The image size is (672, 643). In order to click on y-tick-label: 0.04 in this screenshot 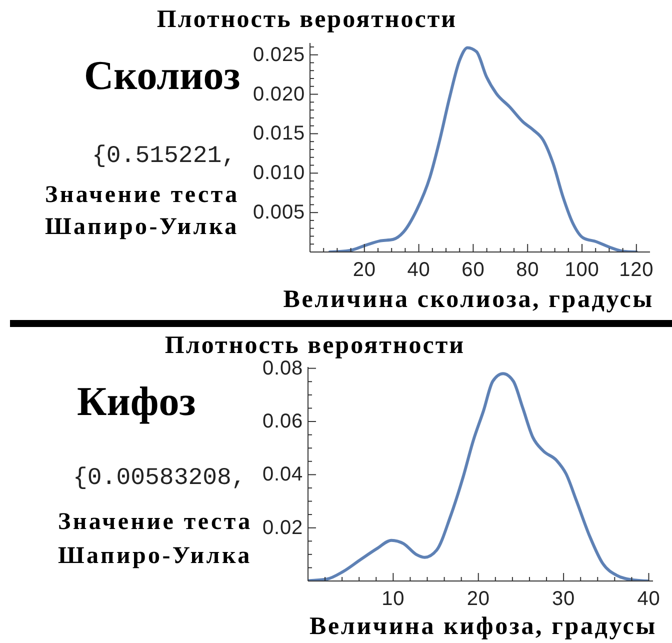, I will do `click(282, 475)`.